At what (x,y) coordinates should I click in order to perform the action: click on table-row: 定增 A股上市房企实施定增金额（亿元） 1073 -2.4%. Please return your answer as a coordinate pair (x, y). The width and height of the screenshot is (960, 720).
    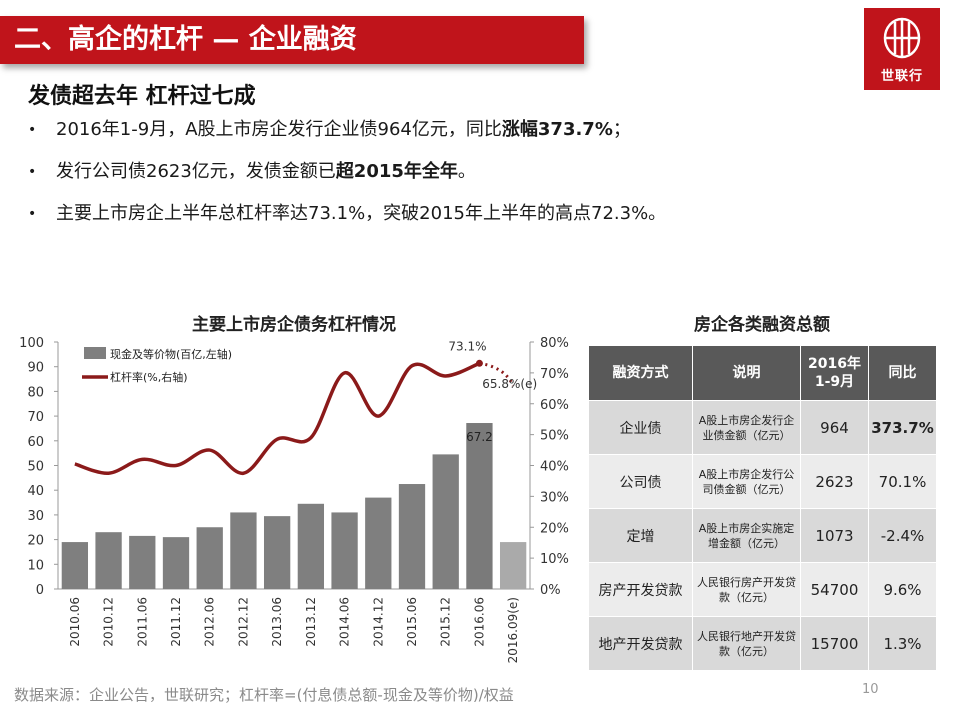
    Looking at the image, I should click on (762, 535).